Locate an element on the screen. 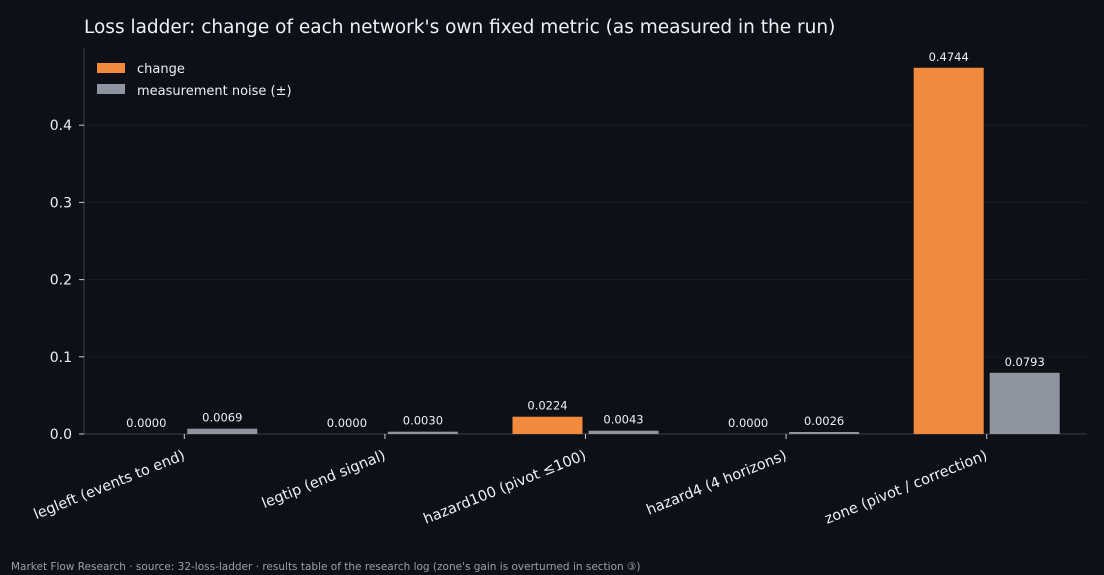 The image size is (1104, 575). y-axis-ticks: 0.0 0.1 0.2 0.3 0.4 is located at coordinates (67, 280).